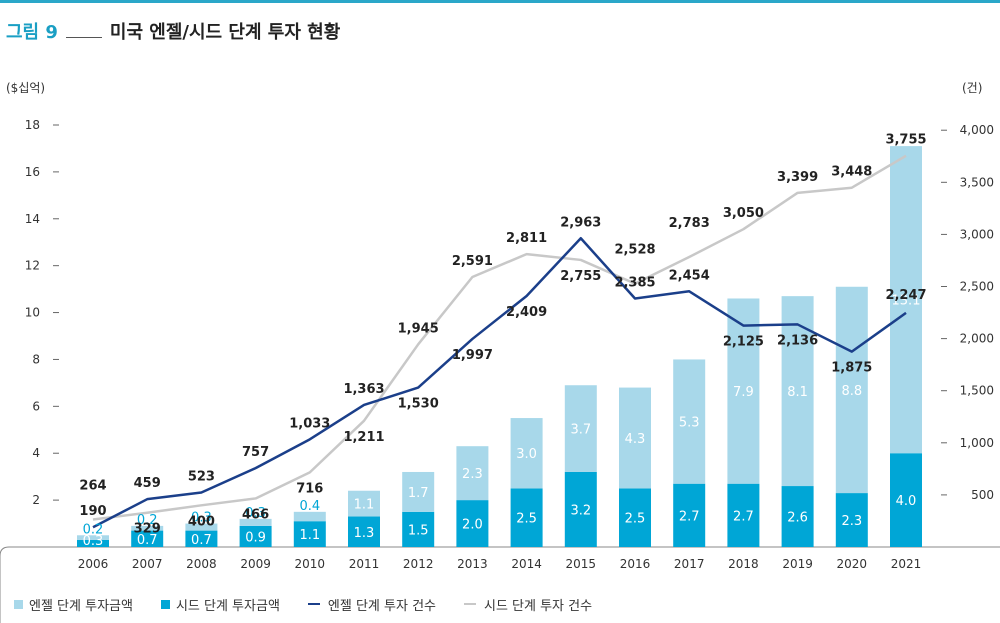 The height and width of the screenshot is (623, 1000). I want to click on right-tick-label: 500, so click(982, 495).